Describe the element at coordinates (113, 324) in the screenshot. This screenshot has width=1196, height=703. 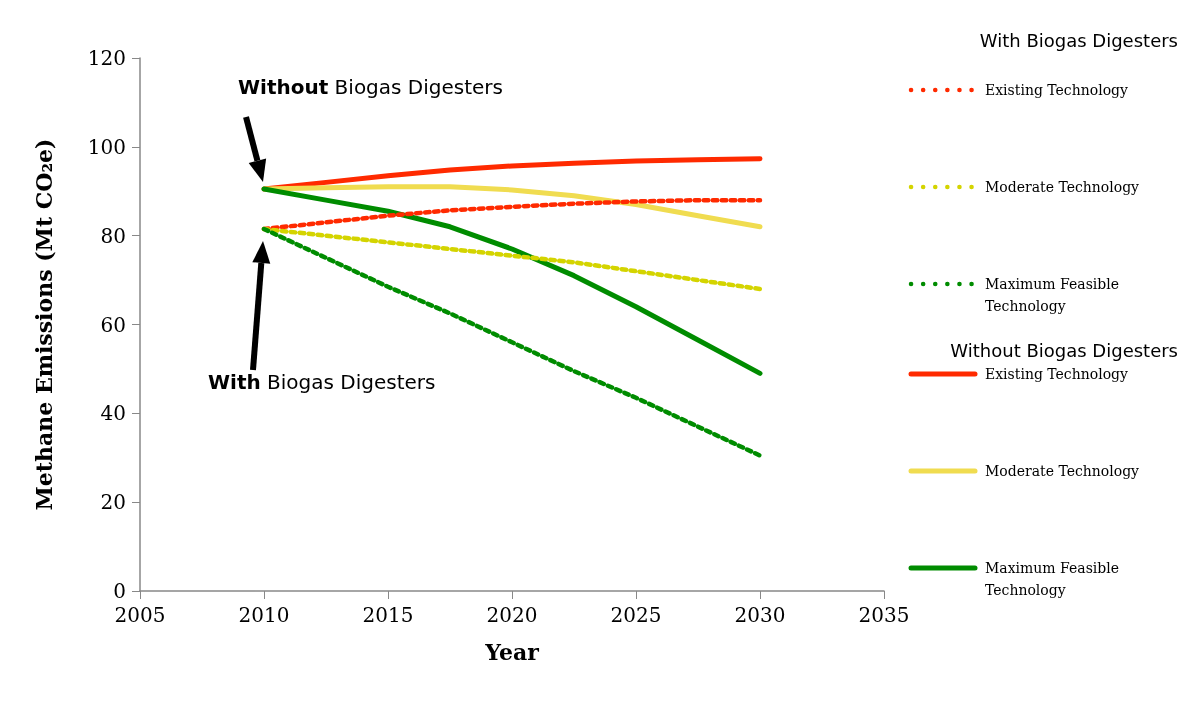
I see `y-tick-label: 60` at that location.